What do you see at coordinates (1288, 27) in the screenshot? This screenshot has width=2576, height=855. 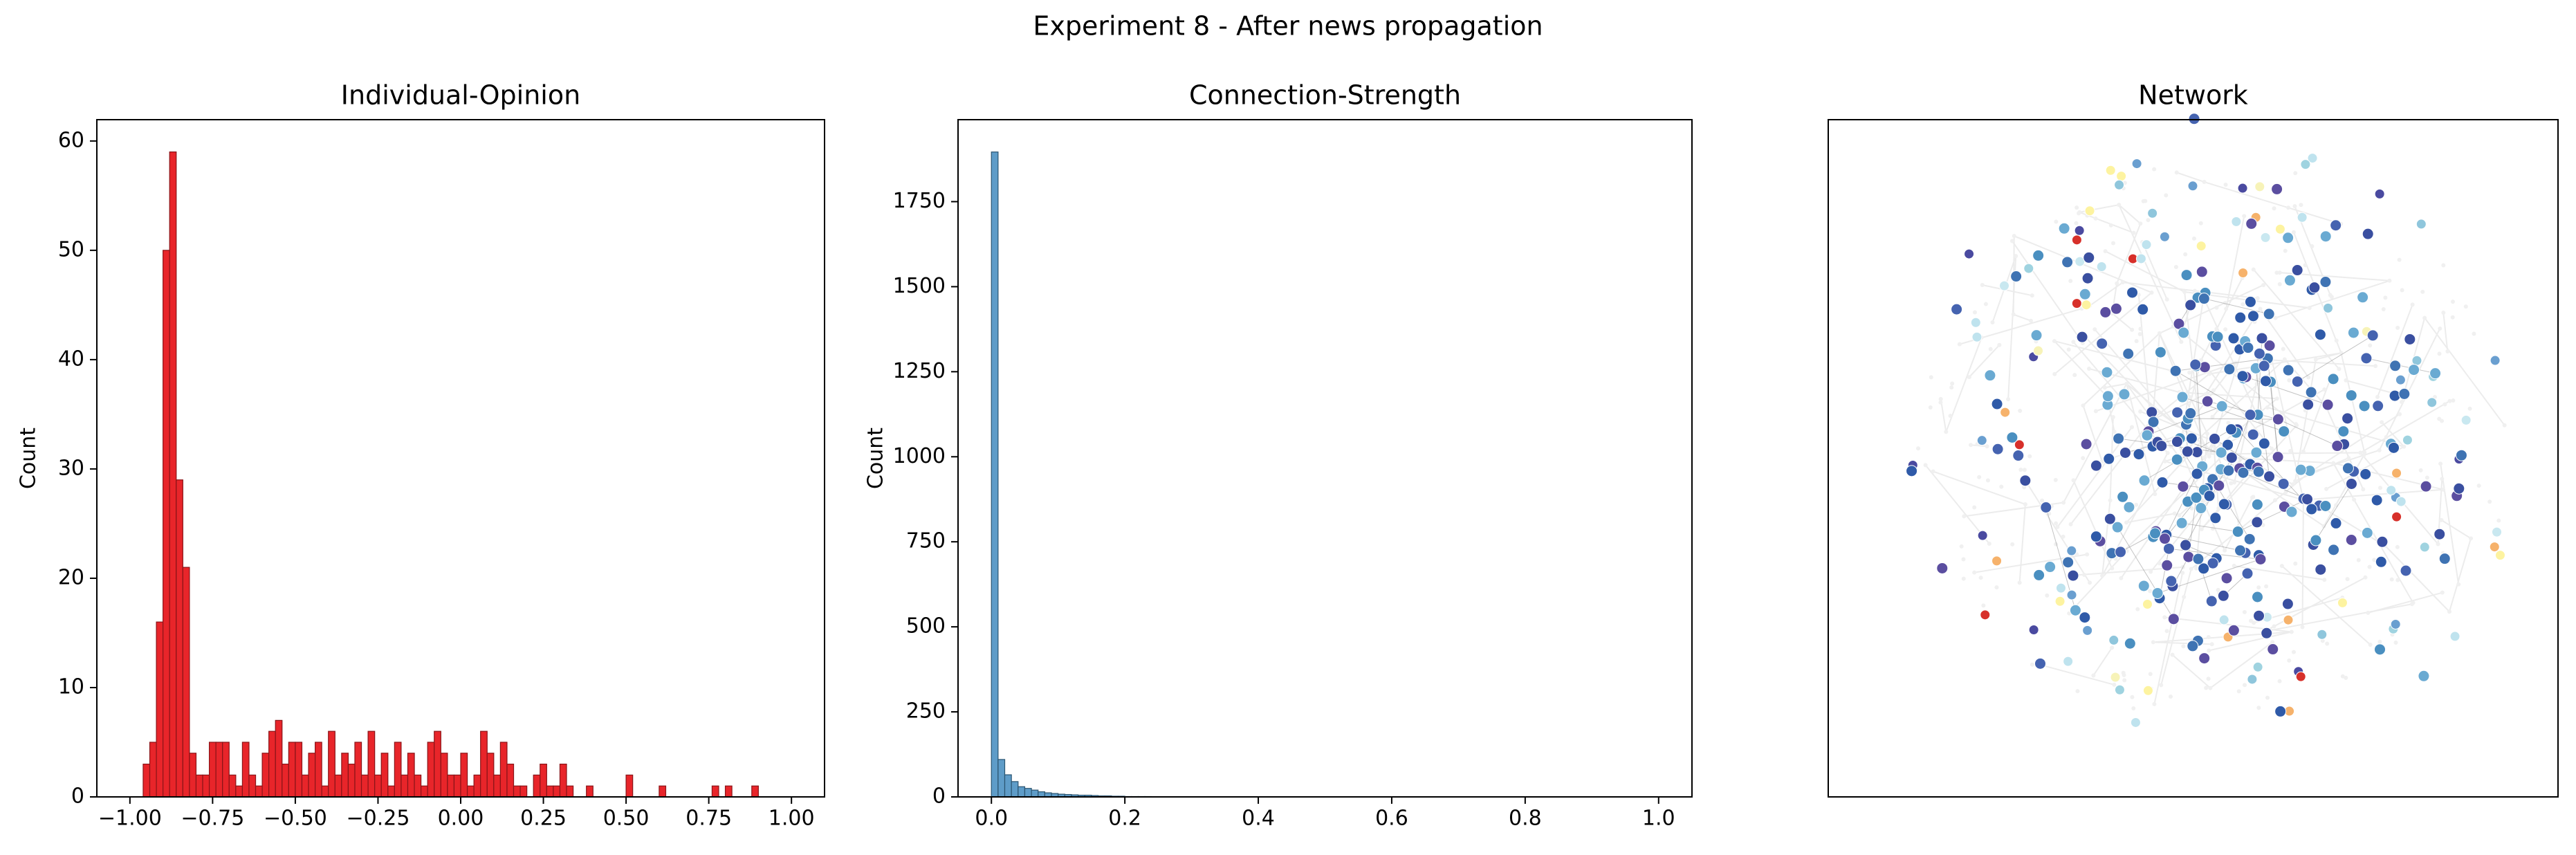 I see `figure-title: Experiment 8 - After news propagation` at bounding box center [1288, 27].